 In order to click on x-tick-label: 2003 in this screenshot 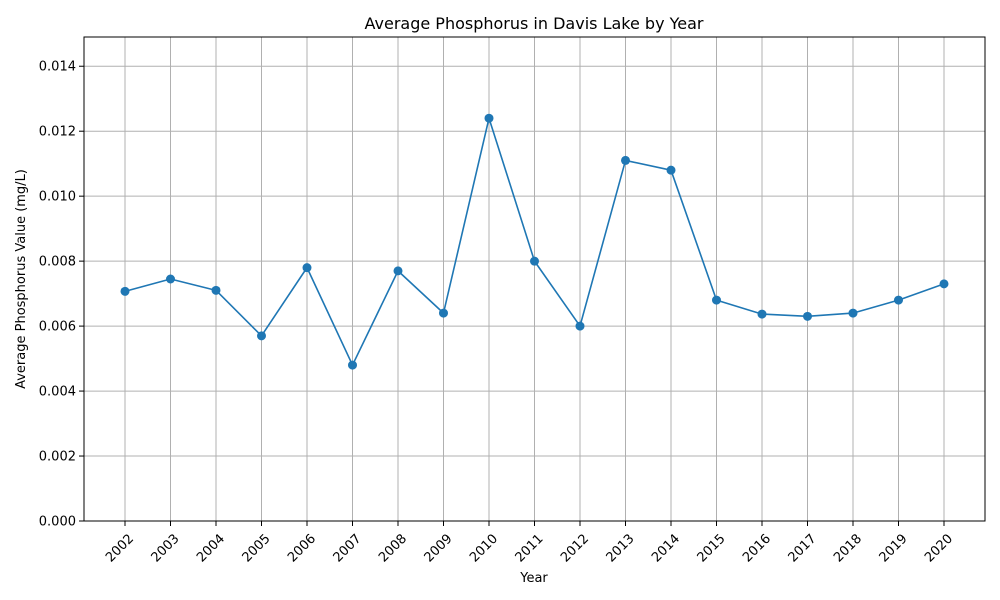, I will do `click(166, 548)`.